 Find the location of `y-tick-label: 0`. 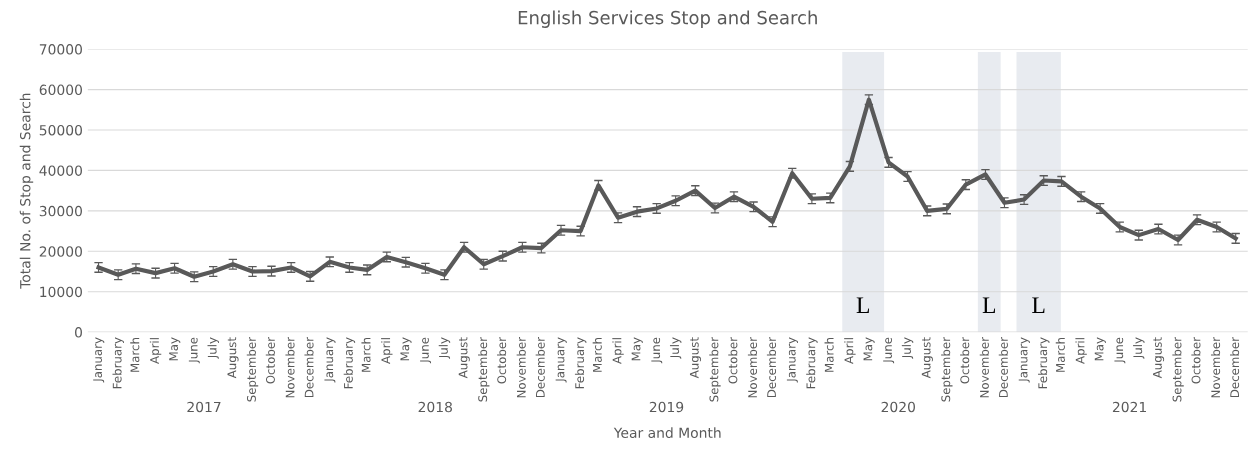

y-tick-label: 0 is located at coordinates (78, 332).